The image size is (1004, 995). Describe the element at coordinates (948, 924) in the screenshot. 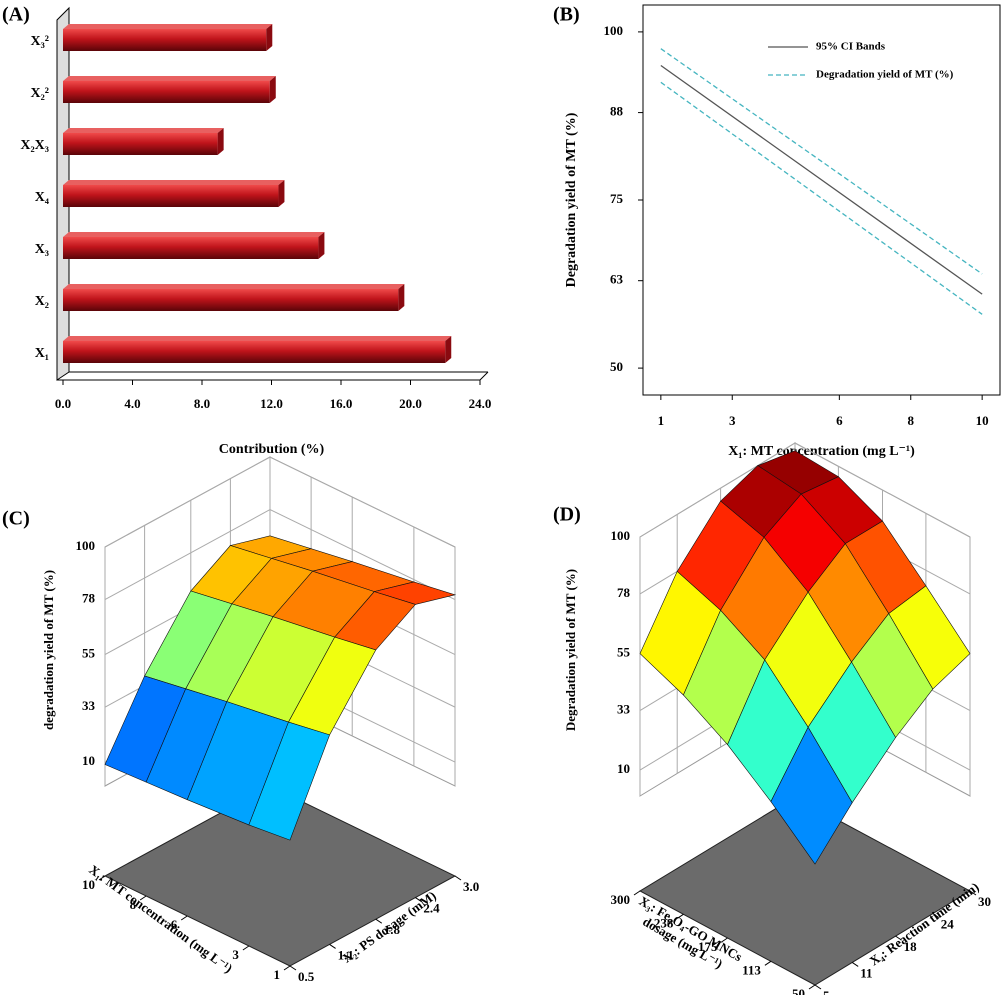

I see `y-tick-label: 24` at that location.